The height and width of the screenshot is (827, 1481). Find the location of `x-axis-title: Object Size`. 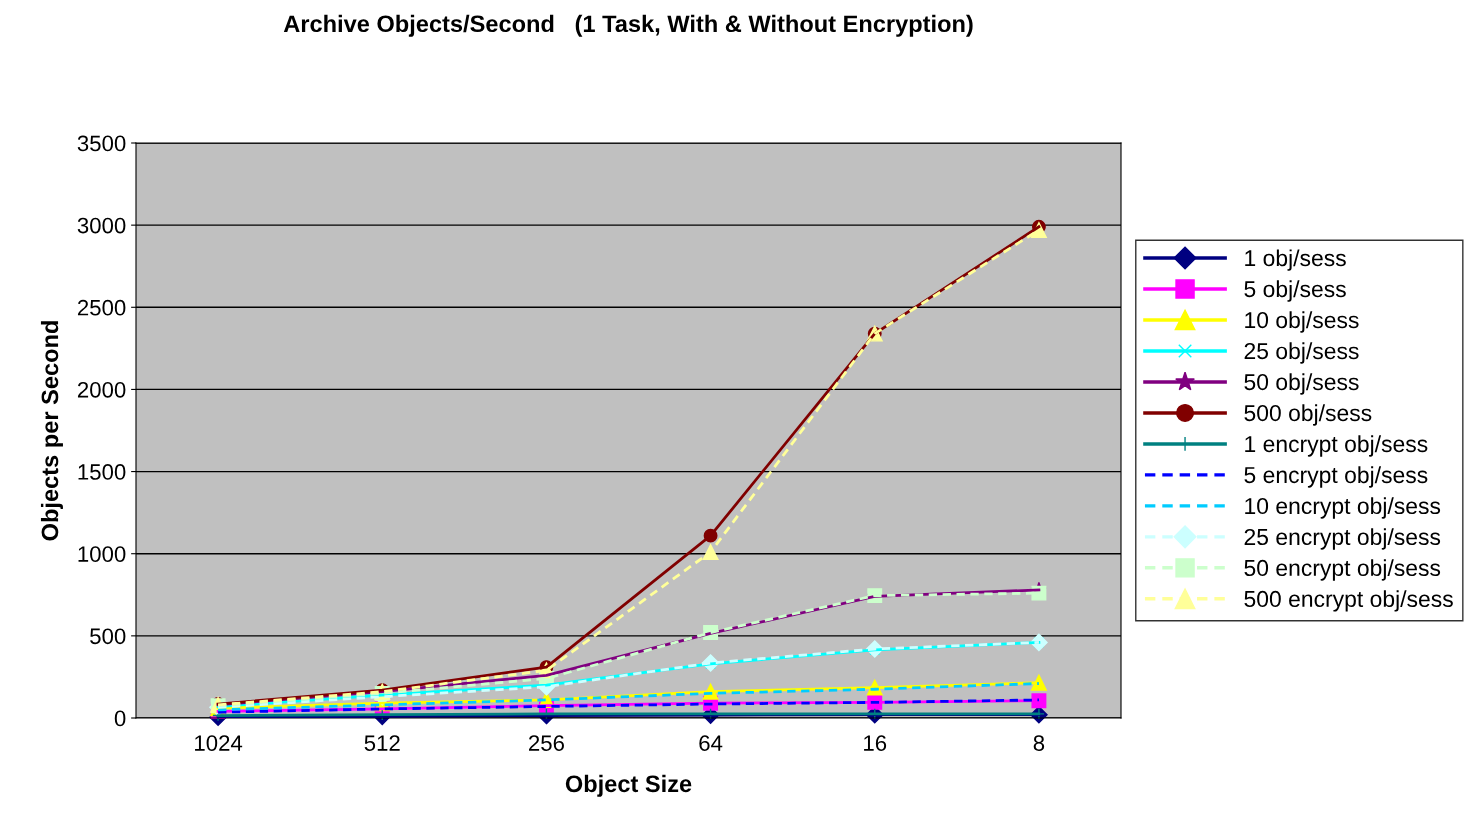

x-axis-title: Object Size is located at coordinates (628, 785).